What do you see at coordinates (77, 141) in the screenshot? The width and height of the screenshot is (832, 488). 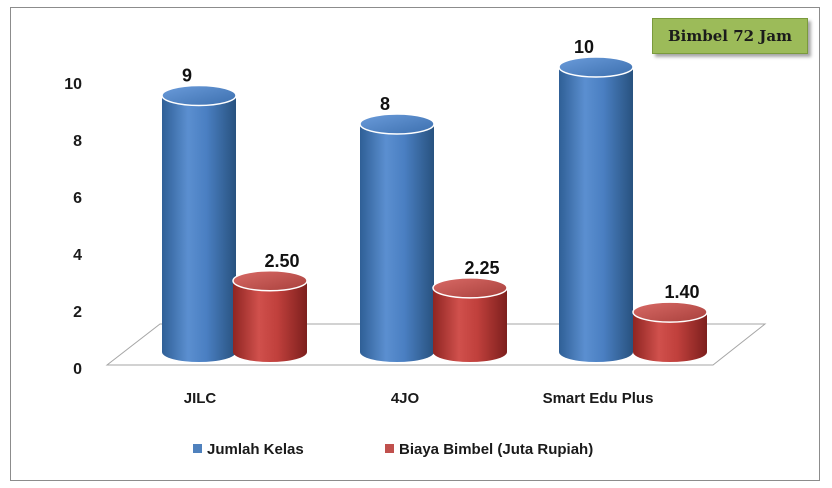 I see `y-tick-label: 8` at bounding box center [77, 141].